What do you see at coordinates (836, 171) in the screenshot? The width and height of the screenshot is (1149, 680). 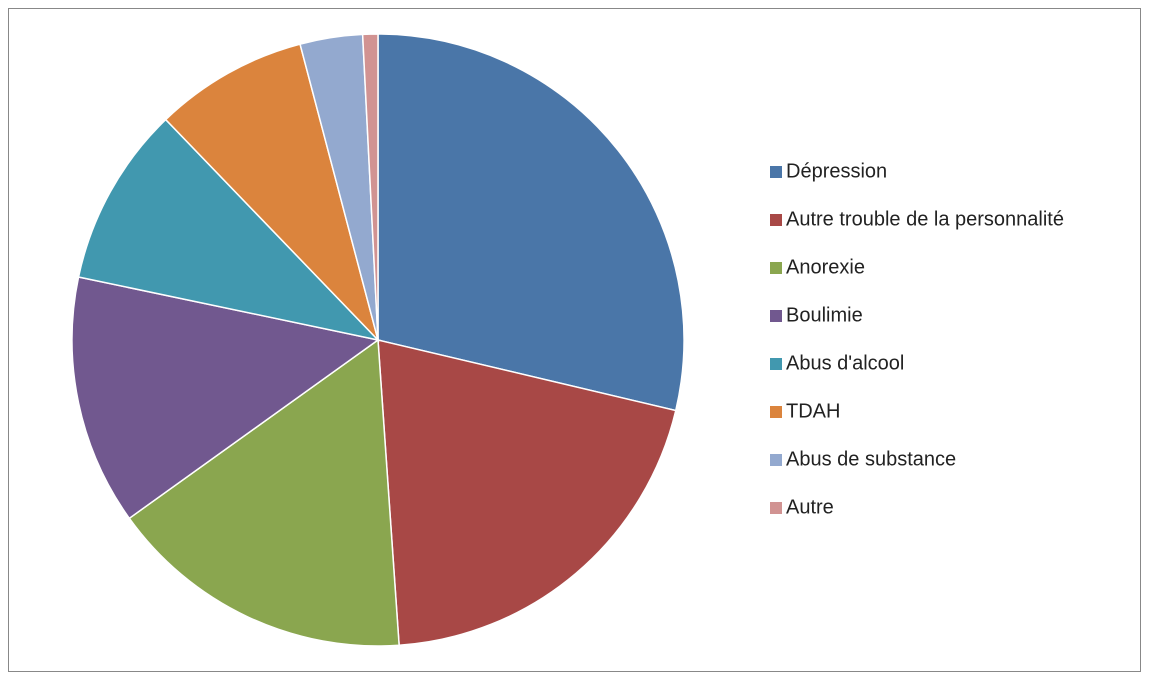 I see `legend-label: Dépression` at bounding box center [836, 171].